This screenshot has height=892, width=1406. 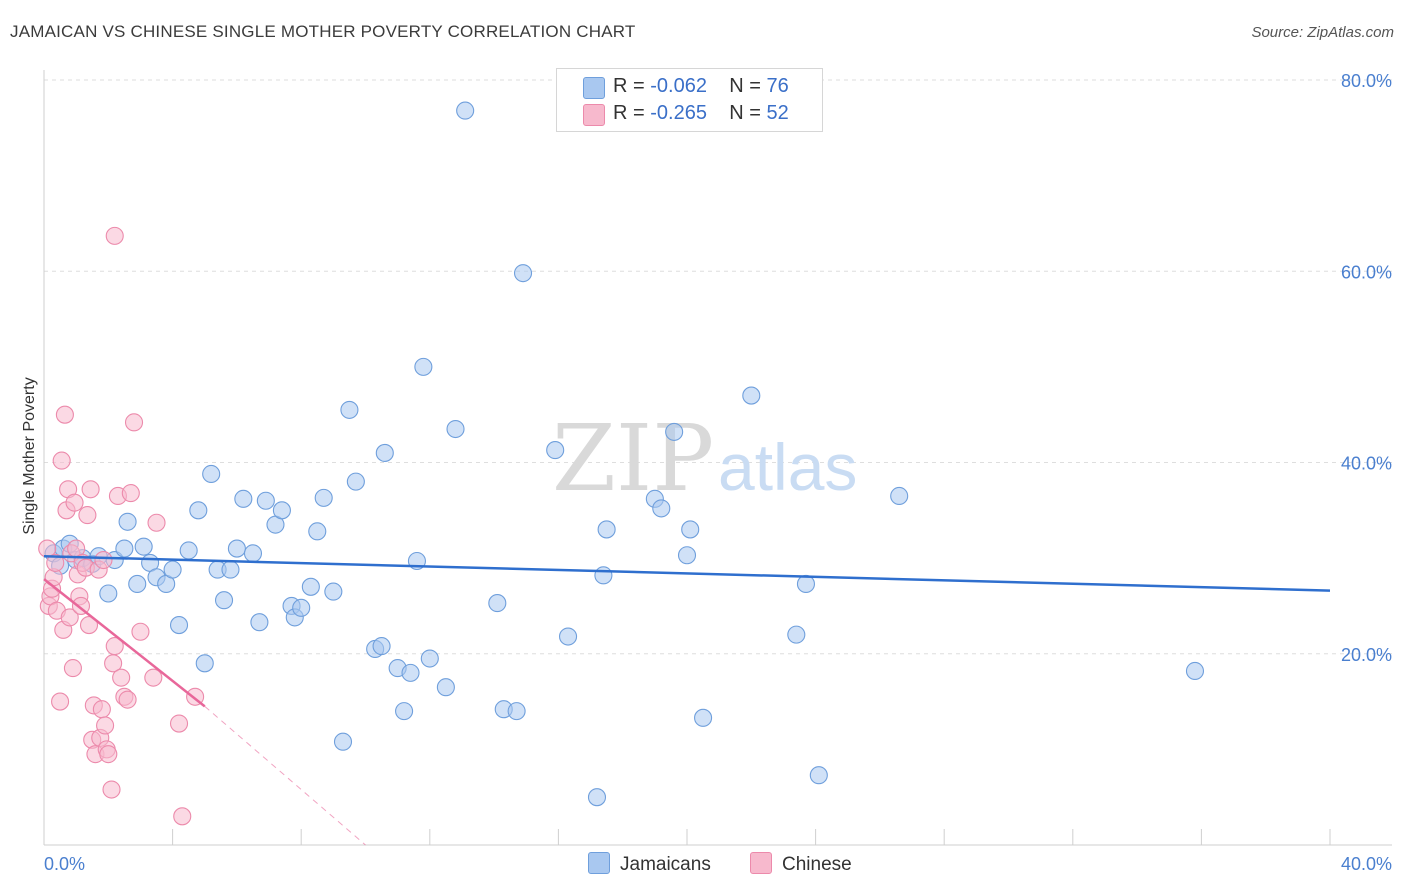 What do you see at coordinates (594, 115) in the screenshot?
I see `legend-swatch-pink` at bounding box center [594, 115].